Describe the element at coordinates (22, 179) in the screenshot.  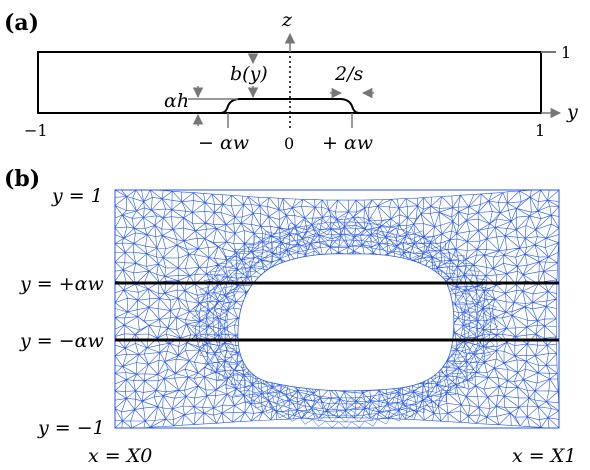
I see `panel-b-label: (b)` at that location.